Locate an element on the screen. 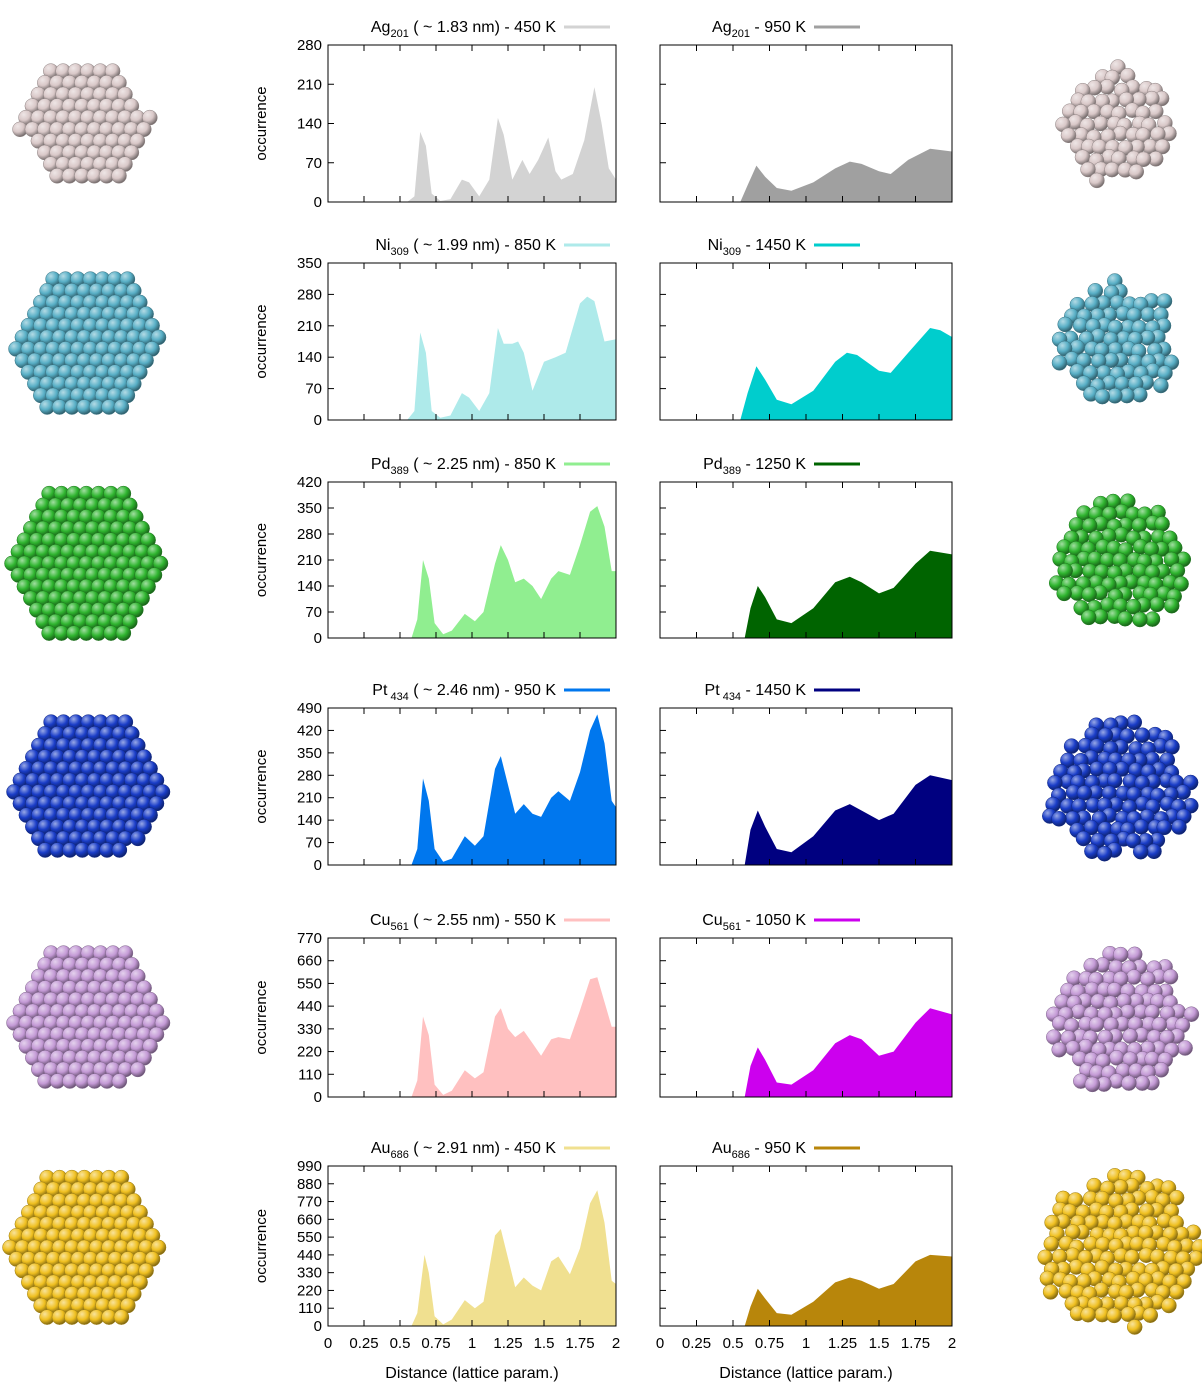 The width and height of the screenshot is (1202, 1382). panel-title: Ag201 ( ~ 1.83 nm) - 450 K is located at coordinates (463, 29).